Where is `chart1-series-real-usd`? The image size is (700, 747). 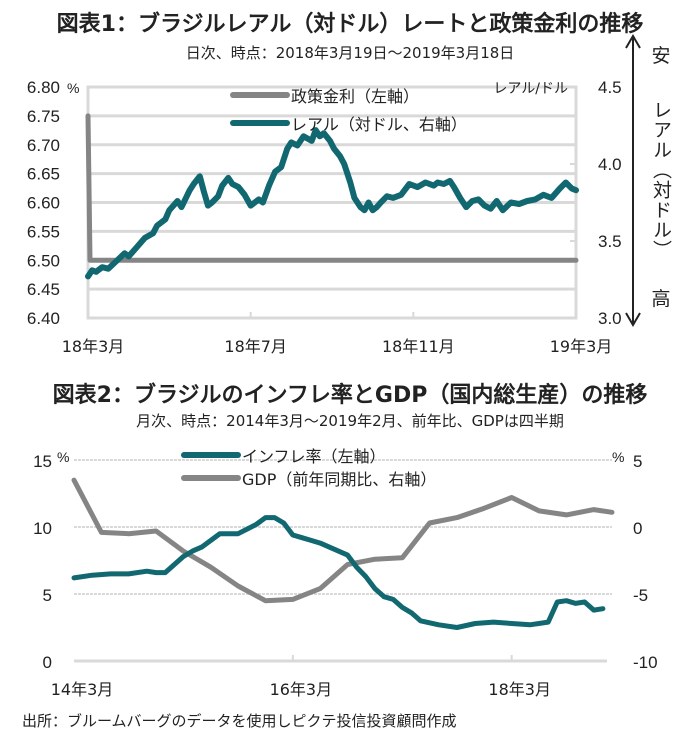
chart1-series-real-usd is located at coordinates (332, 203).